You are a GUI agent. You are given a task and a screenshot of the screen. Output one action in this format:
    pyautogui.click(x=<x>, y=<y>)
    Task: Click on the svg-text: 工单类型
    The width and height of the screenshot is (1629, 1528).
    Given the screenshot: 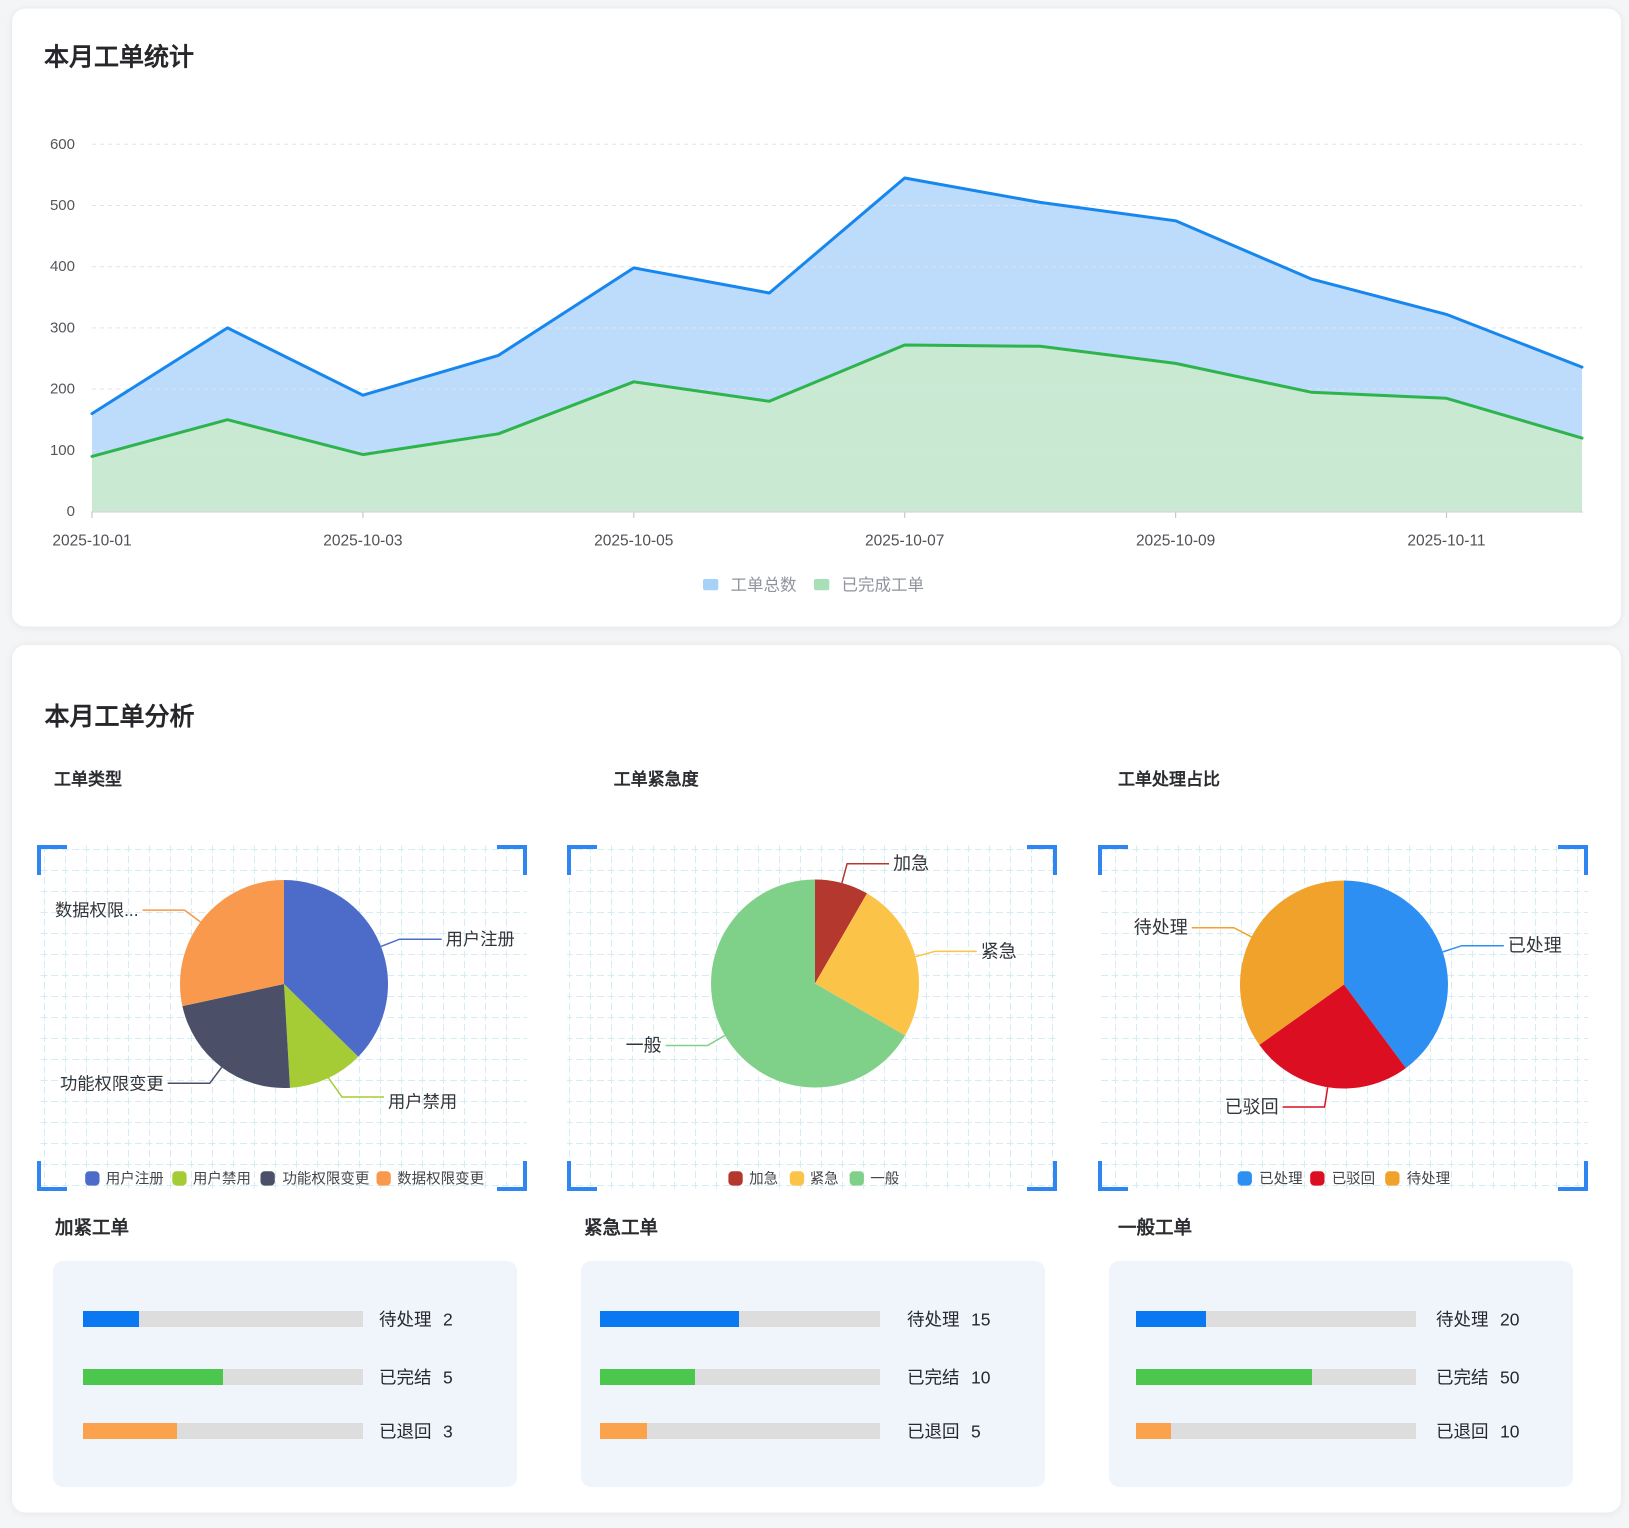 What is the action you would take?
    pyautogui.click(x=88, y=779)
    